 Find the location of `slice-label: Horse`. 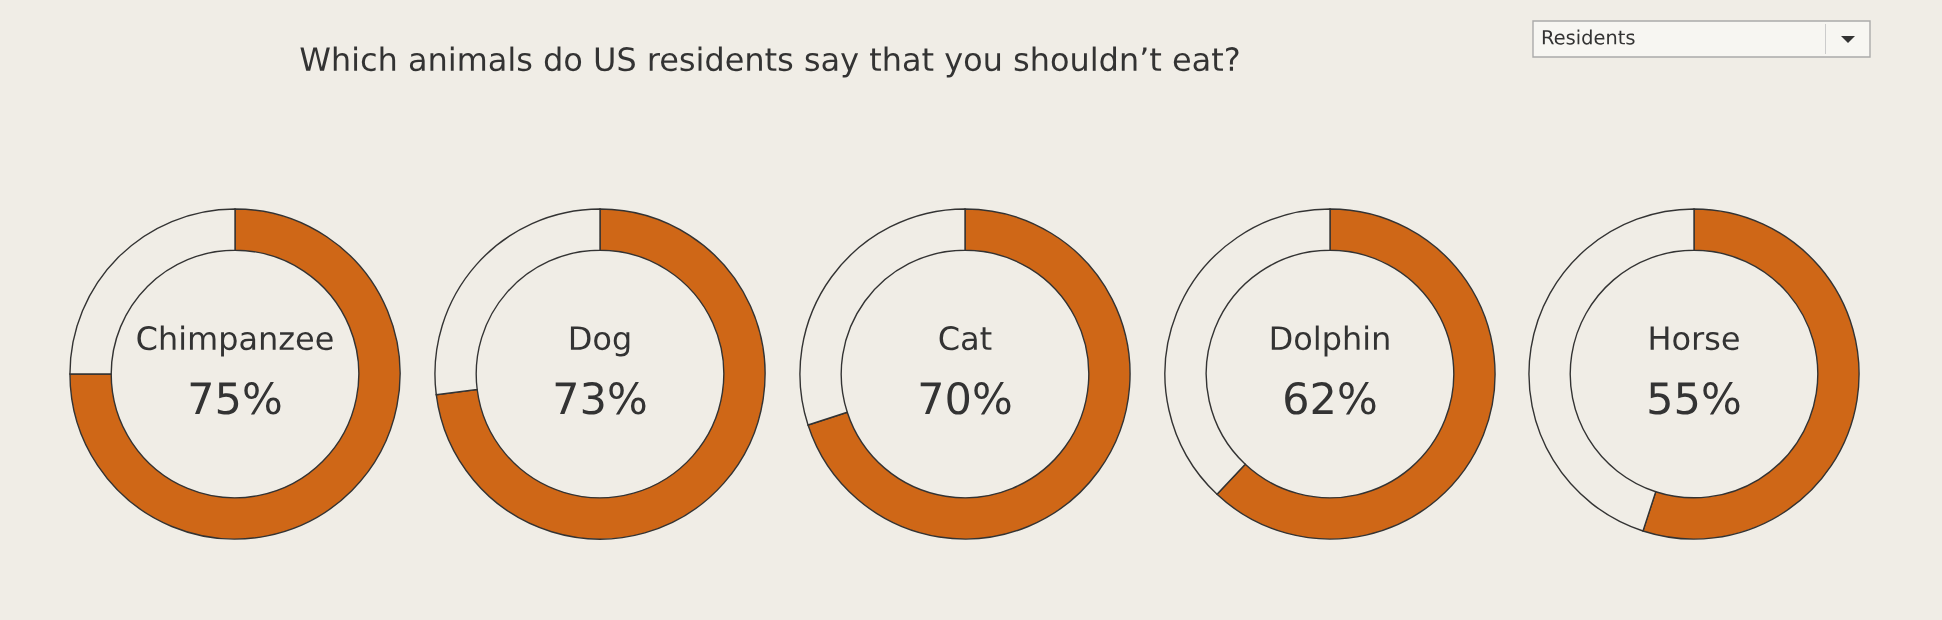

slice-label: Horse is located at coordinates (1694, 338).